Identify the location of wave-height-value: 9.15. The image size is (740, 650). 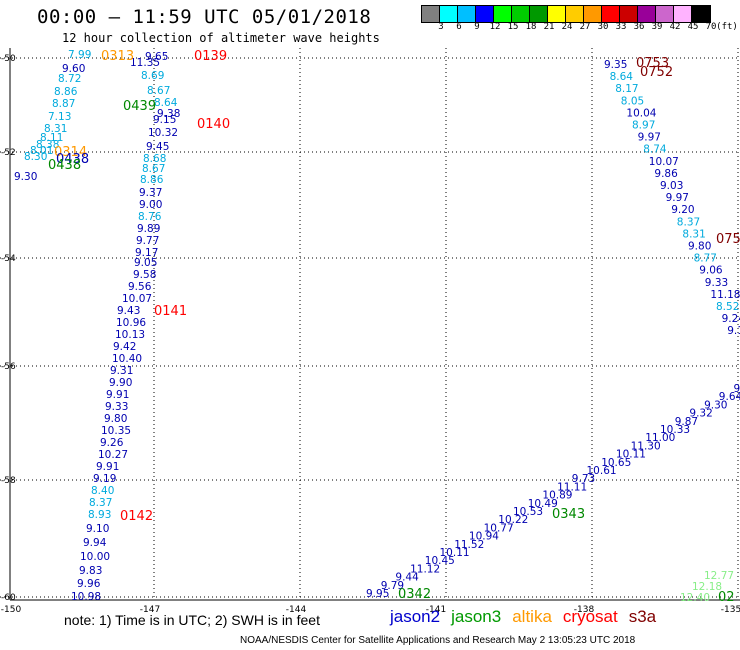
(164, 120).